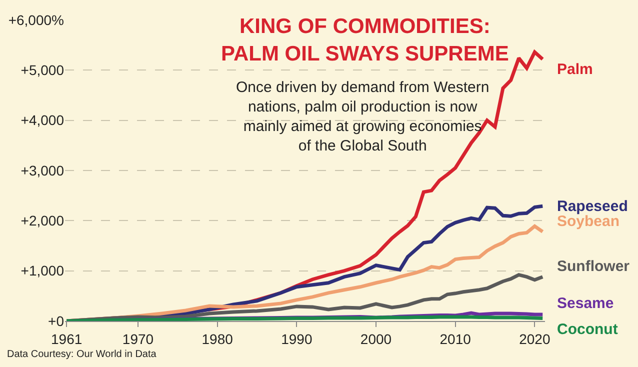 This screenshot has width=638, height=367. I want to click on series-label: Sesame, so click(585, 303).